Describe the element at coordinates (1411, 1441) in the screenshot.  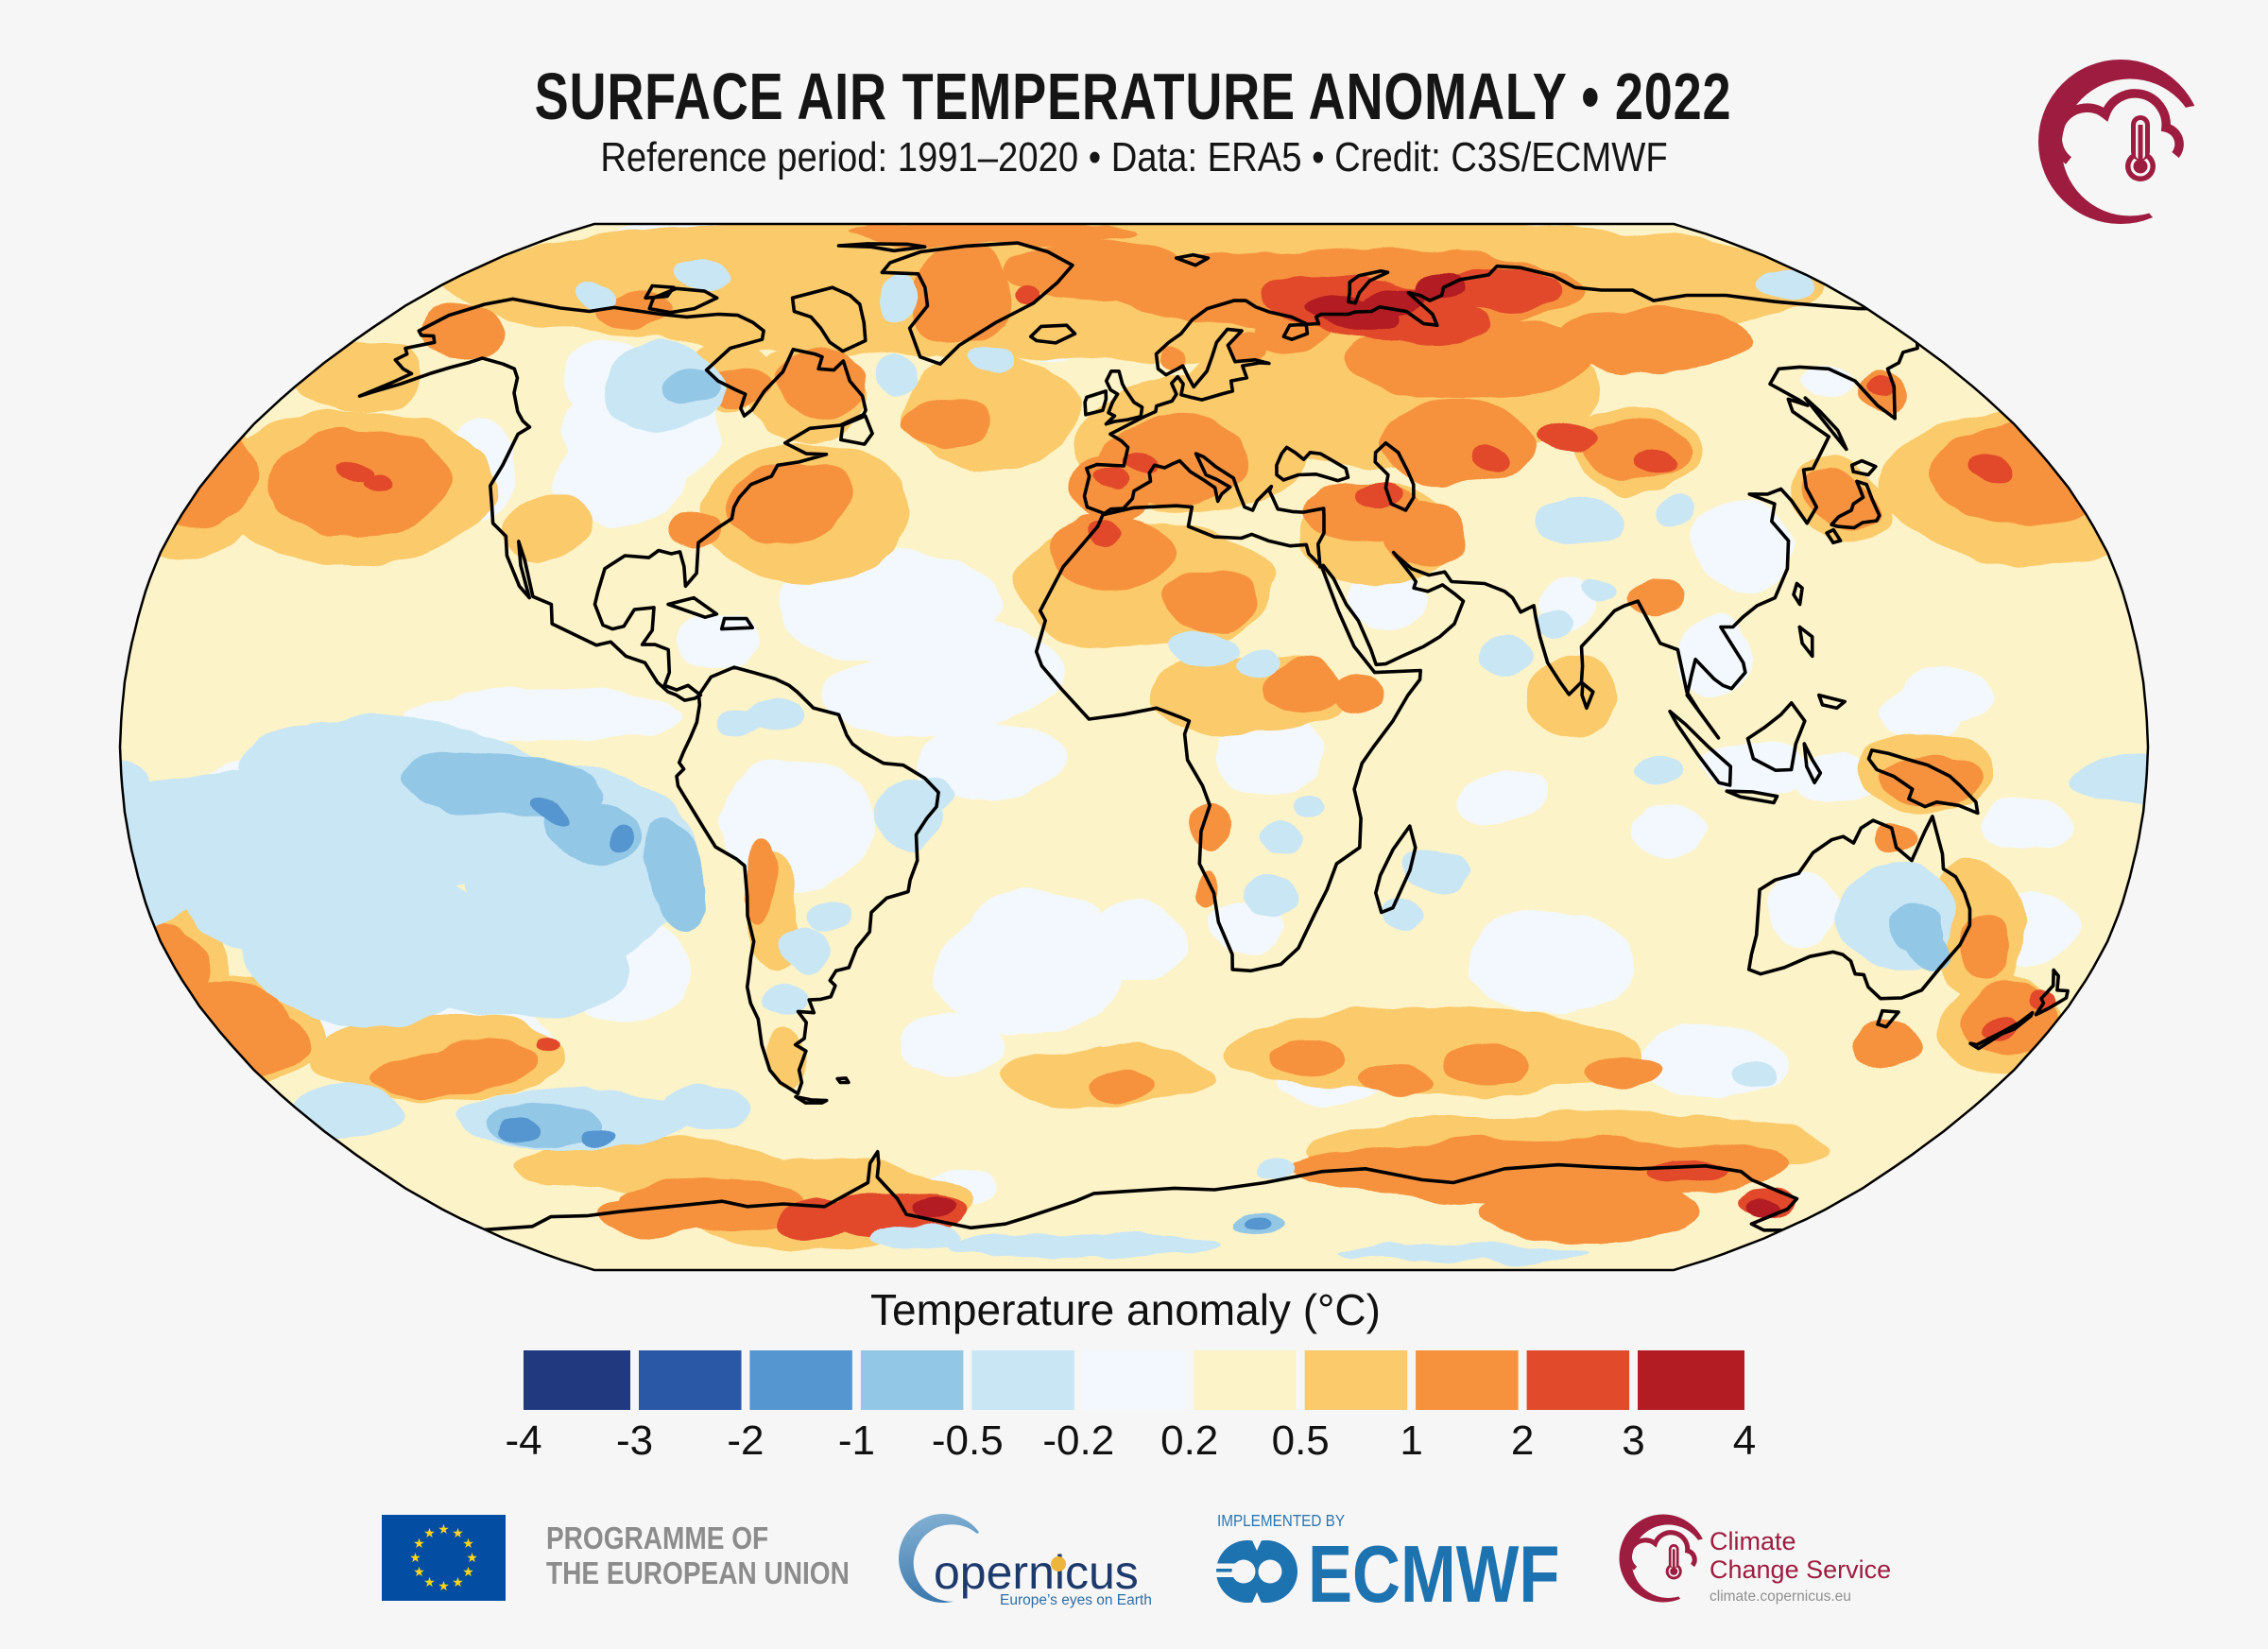
I see `svg-text: 1` at that location.